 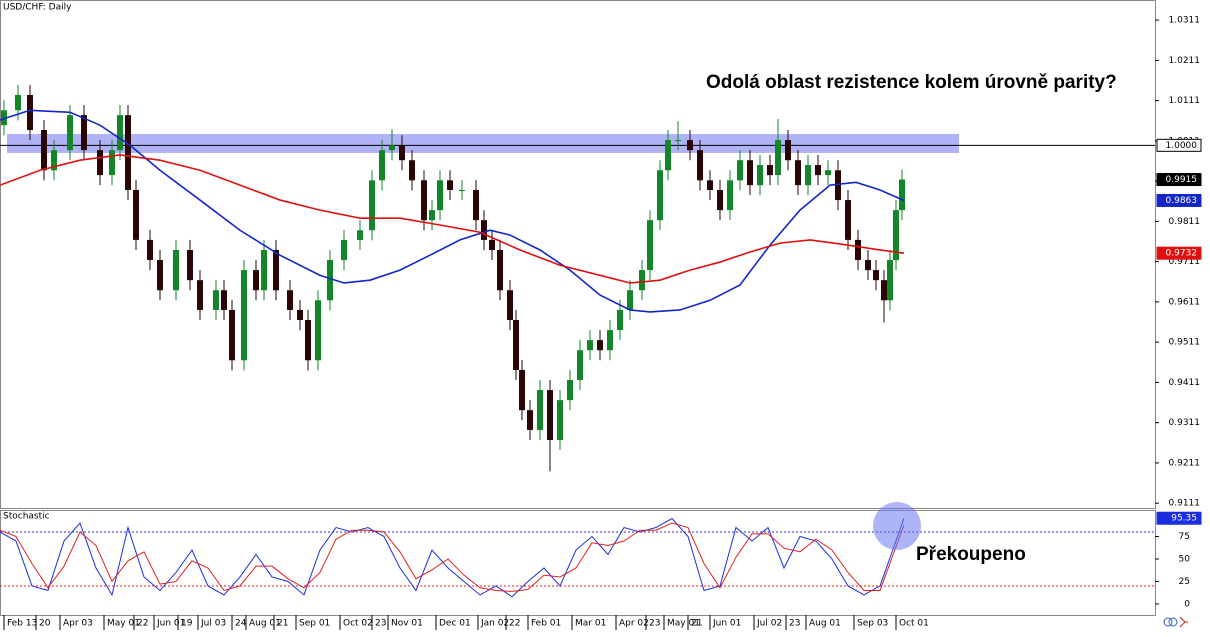 I want to click on x-tick-label: Oct 02, so click(x=358, y=624).